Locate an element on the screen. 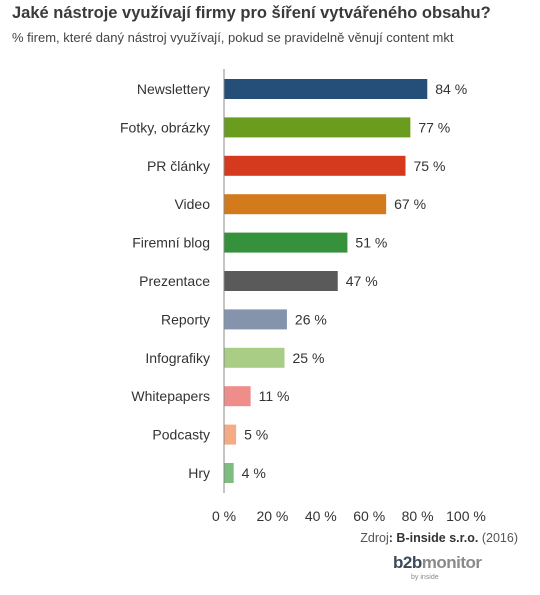  value-label: 84 % is located at coordinates (451, 89).